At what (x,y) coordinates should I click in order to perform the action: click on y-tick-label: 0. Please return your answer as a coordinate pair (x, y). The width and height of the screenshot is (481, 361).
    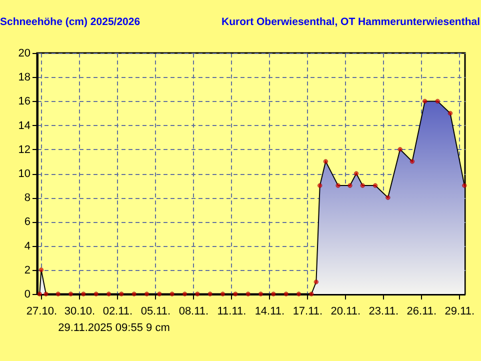
    Looking at the image, I should click on (27, 294).